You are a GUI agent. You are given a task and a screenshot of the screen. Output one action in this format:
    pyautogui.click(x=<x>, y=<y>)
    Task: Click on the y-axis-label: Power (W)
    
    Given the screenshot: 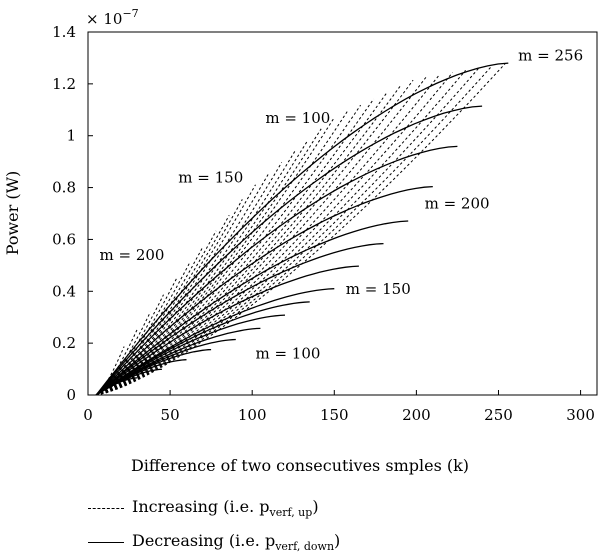 What is the action you would take?
    pyautogui.click(x=12, y=213)
    